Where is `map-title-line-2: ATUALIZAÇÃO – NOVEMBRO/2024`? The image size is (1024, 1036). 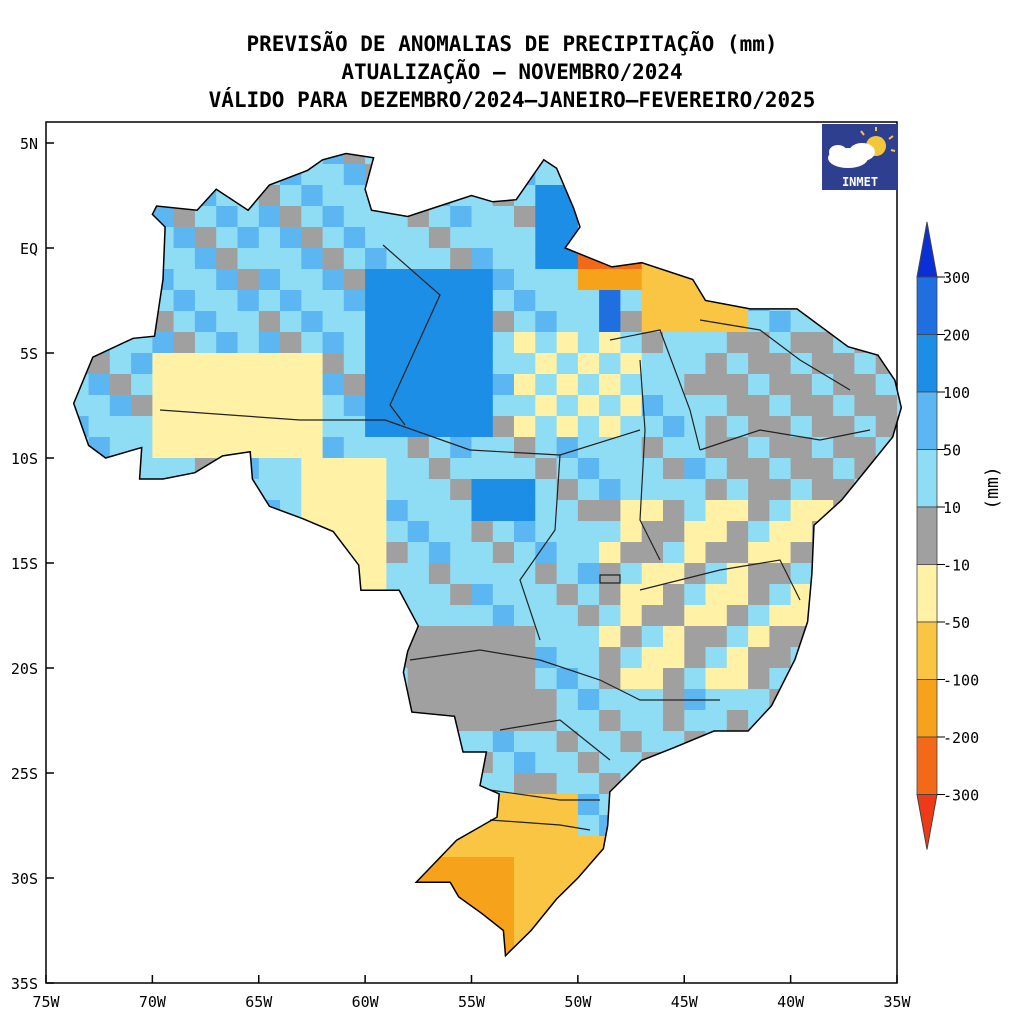
map-title-line-2: ATUALIZAÇÃO – NOVEMBRO/2024 is located at coordinates (512, 72).